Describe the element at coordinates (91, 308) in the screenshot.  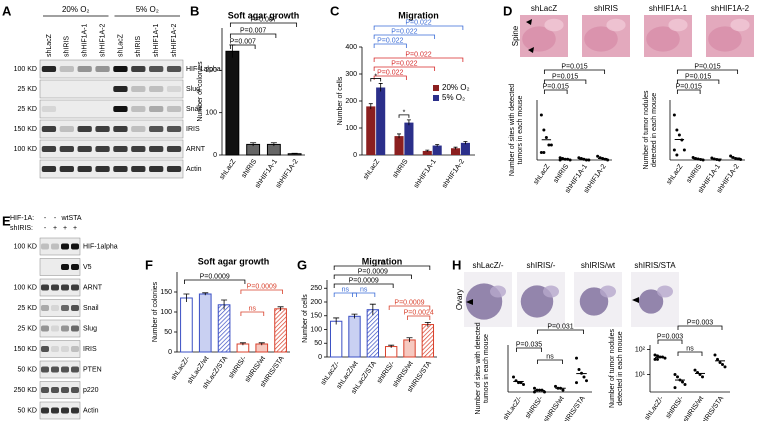
I see `protein-label: Snail` at that location.